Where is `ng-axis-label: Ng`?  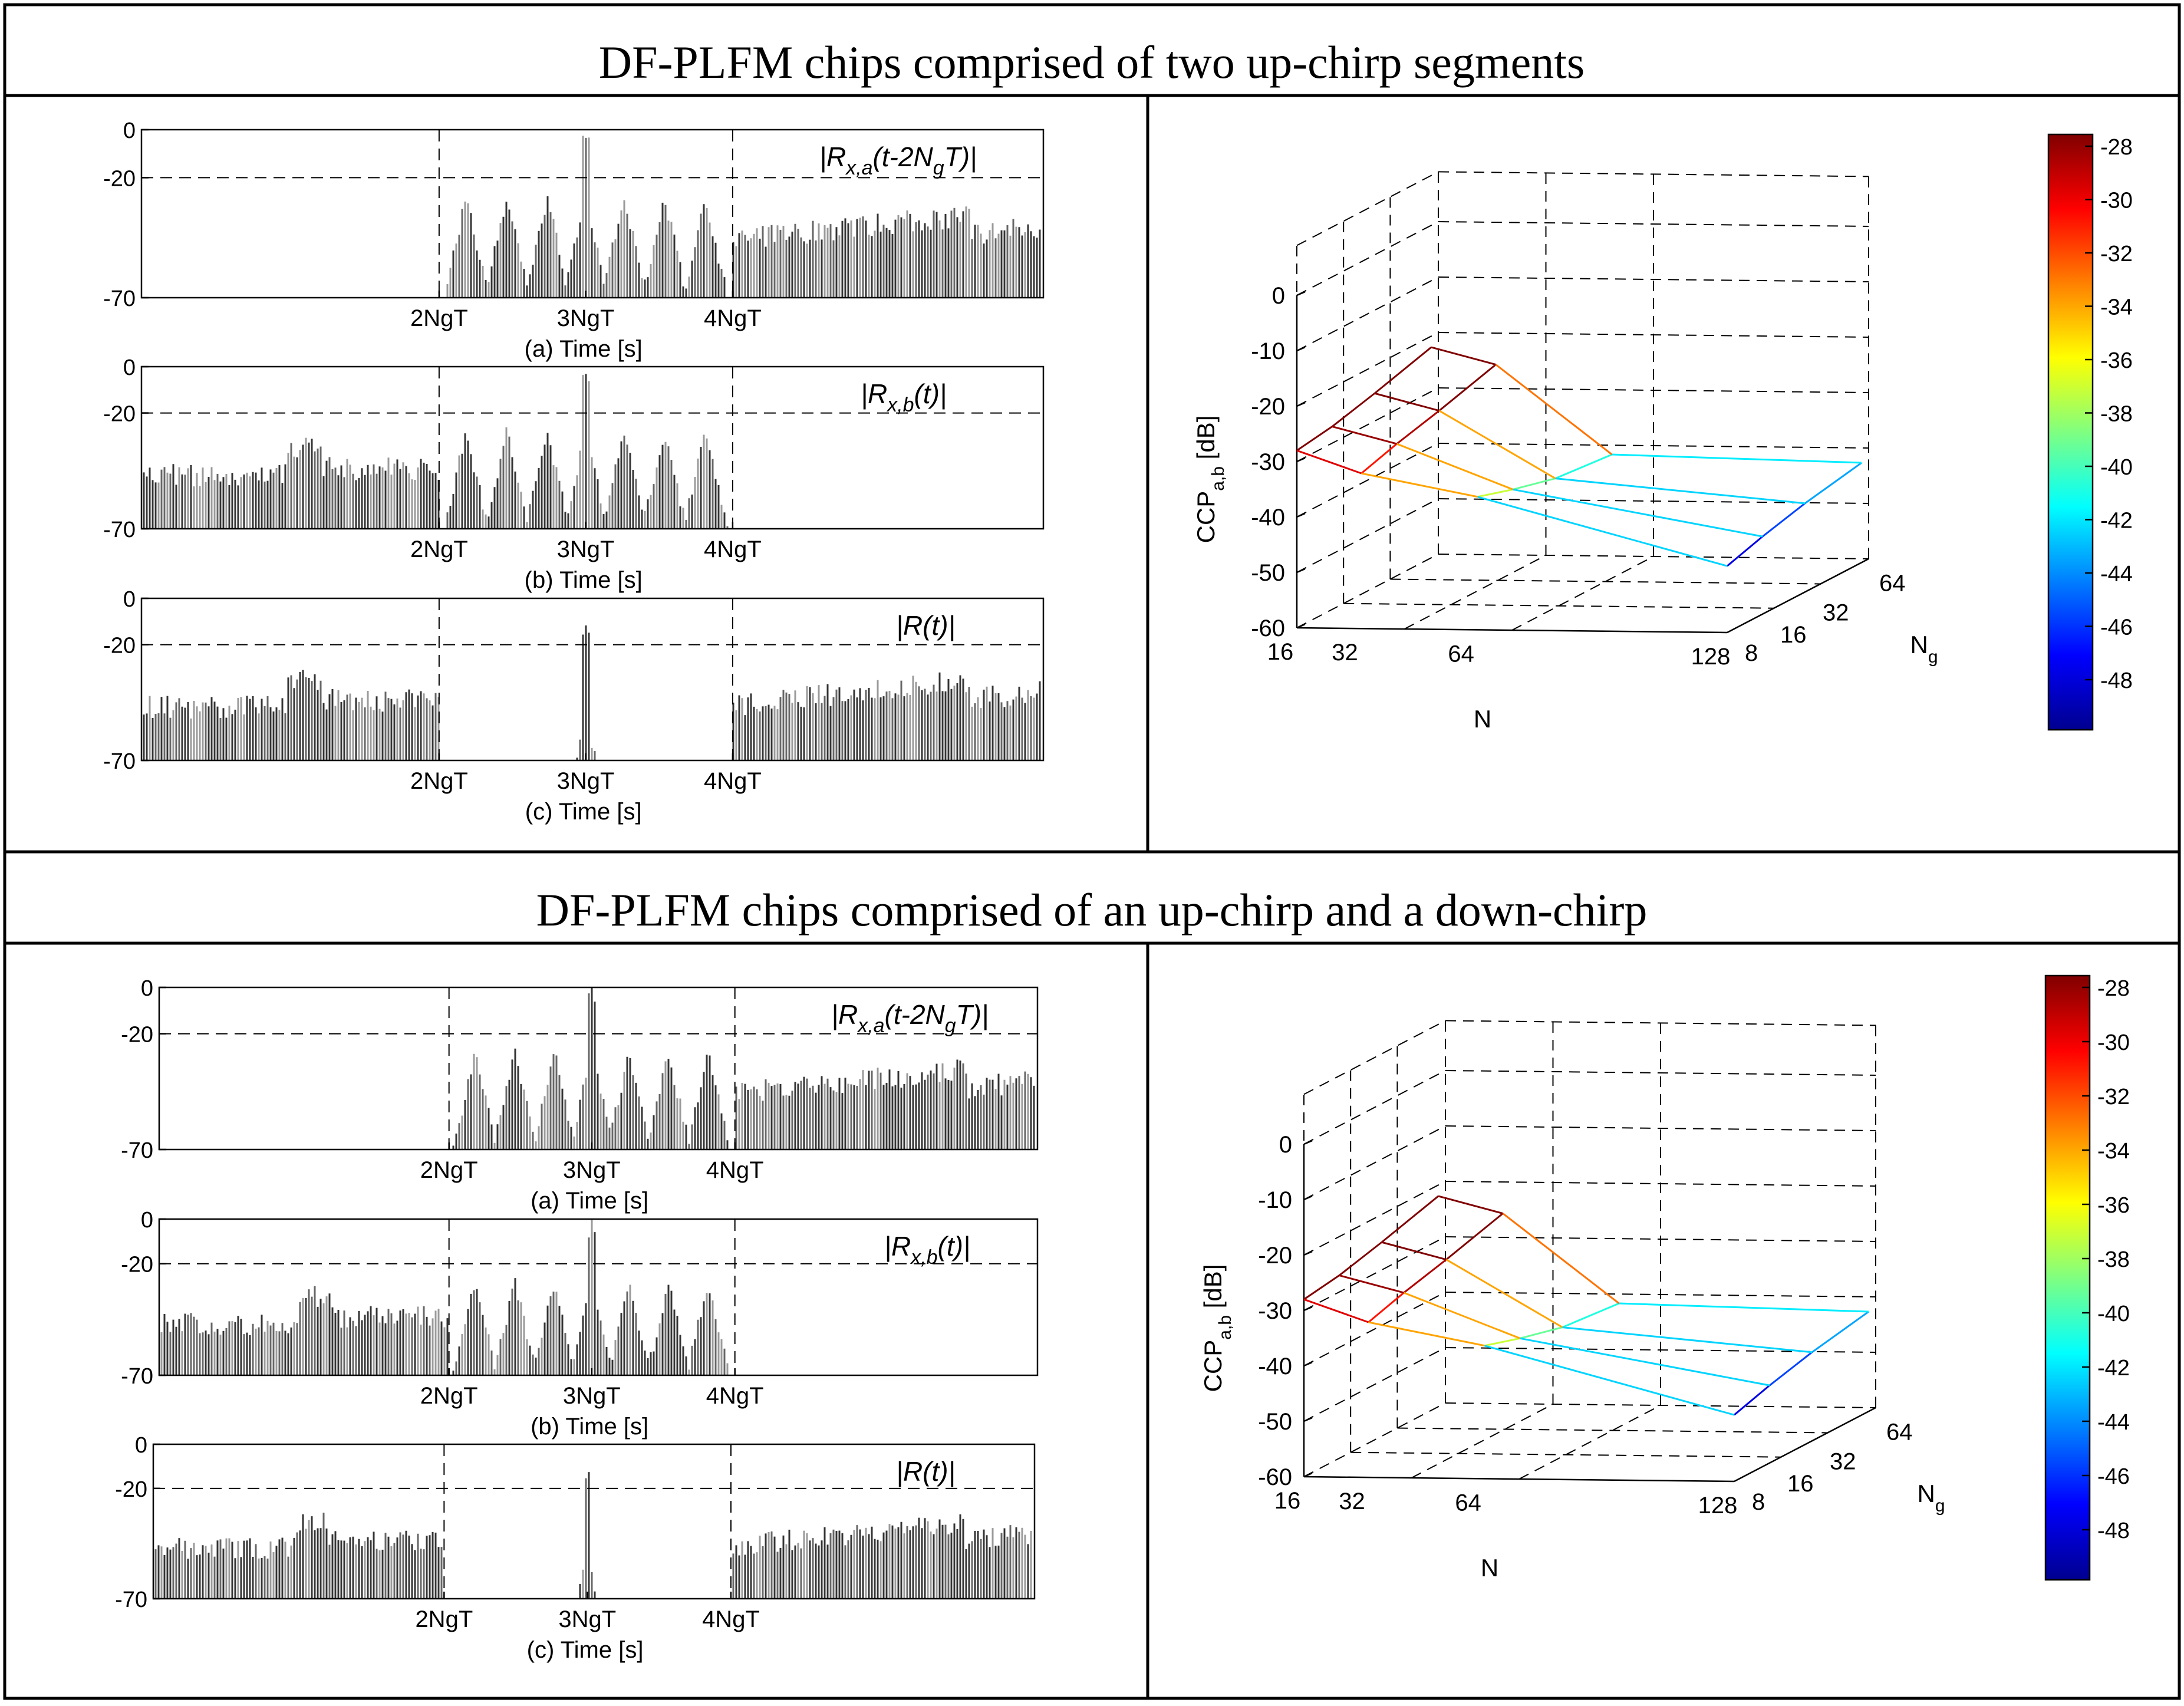
ng-axis-label: Ng is located at coordinates (1931, 1498).